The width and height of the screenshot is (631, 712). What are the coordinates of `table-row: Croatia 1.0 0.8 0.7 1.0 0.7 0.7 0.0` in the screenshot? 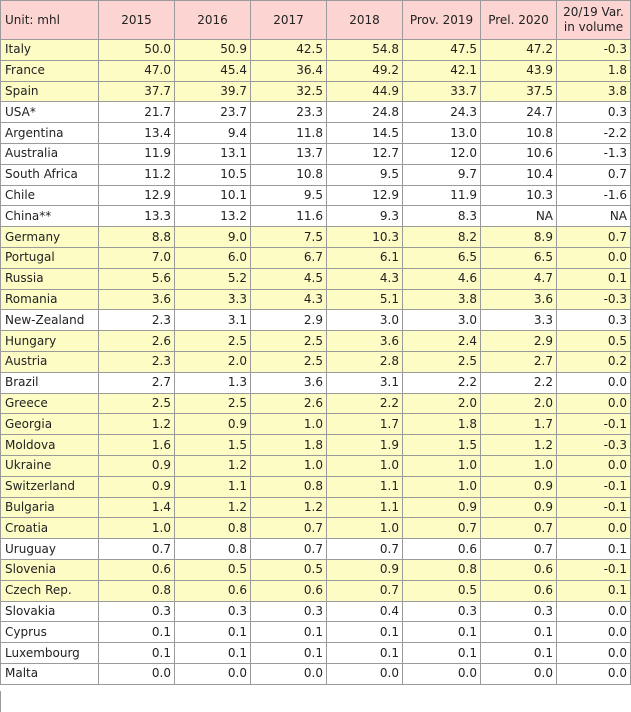 It's located at (315, 528).